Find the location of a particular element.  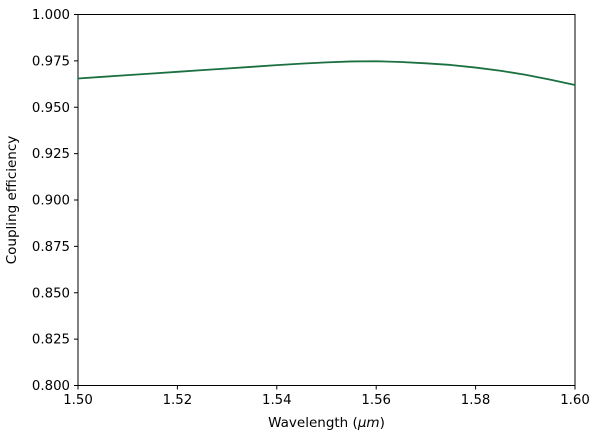

x-axis-label-unit: μm is located at coordinates (368, 423).